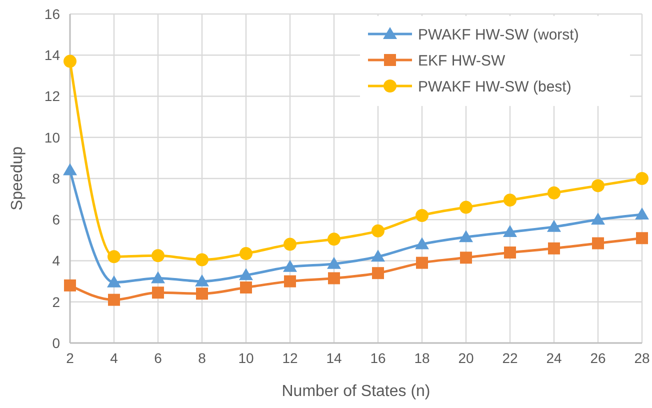 The image size is (652, 408). I want to click on x-tick-label: 2, so click(70, 358).